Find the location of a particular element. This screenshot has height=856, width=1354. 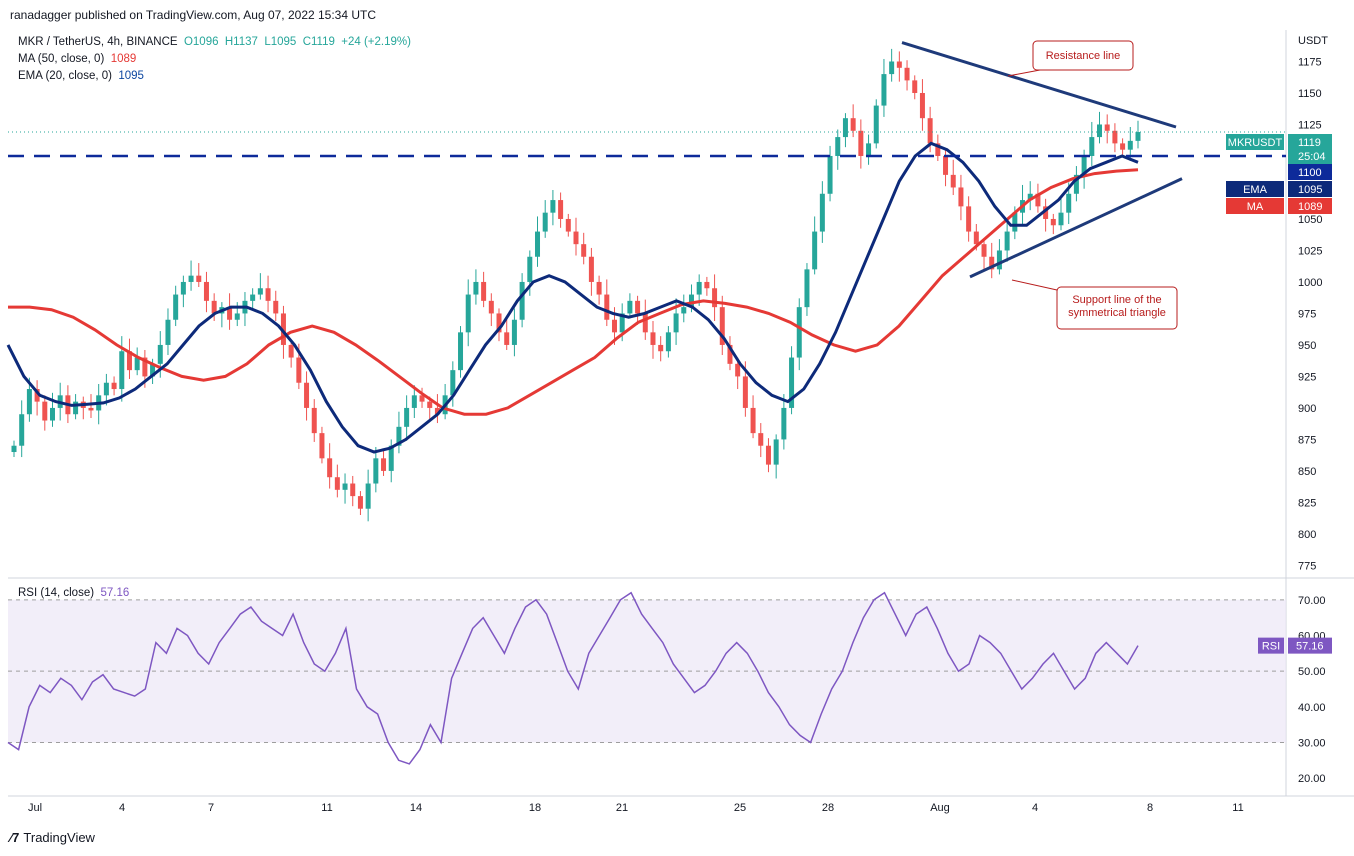

ema-badge-label-bg is located at coordinates (1255, 189).